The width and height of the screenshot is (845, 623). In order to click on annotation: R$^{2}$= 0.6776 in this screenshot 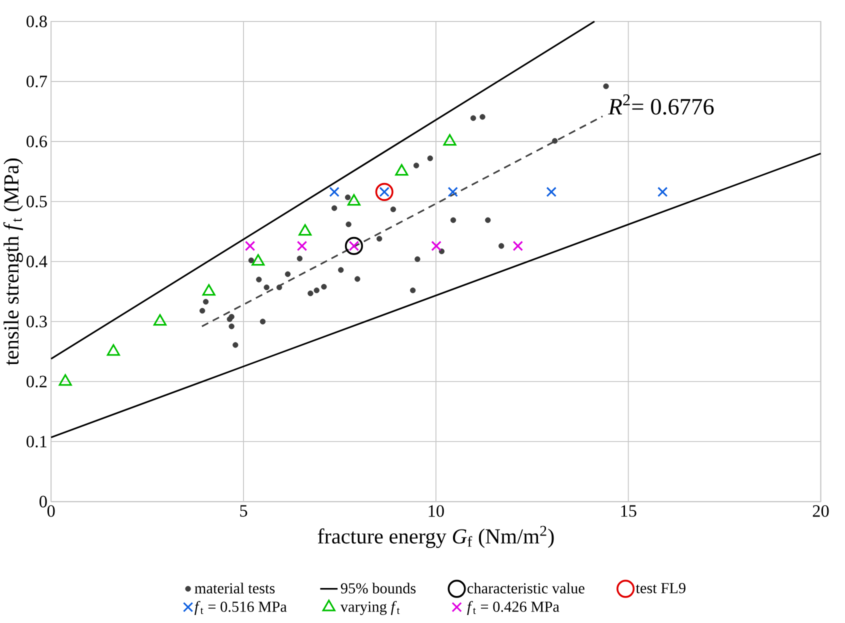, I will do `click(661, 104)`.